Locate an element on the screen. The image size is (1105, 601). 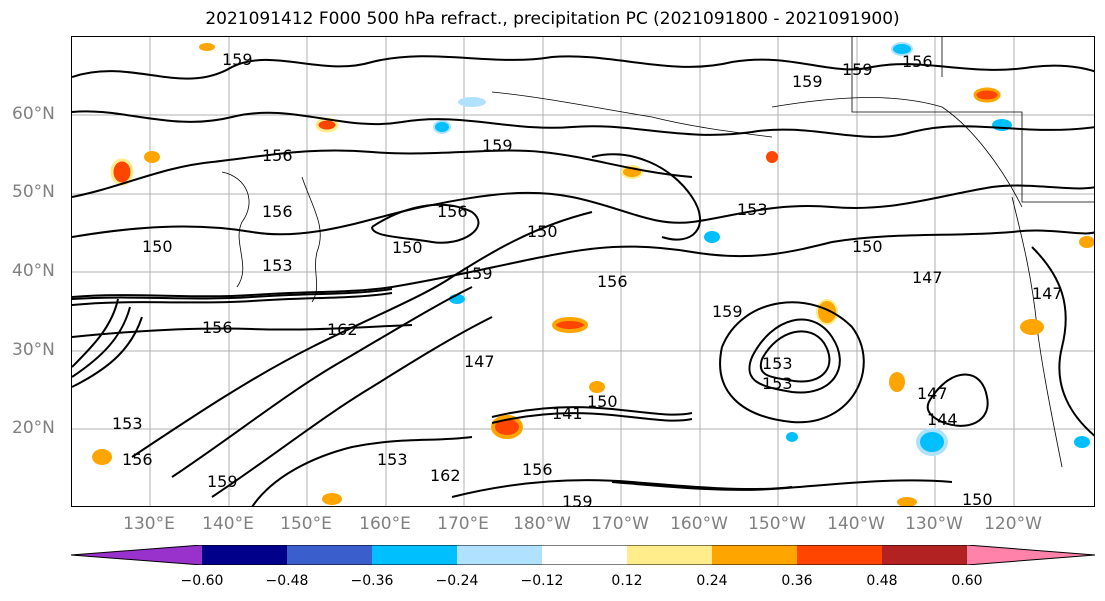
lat-label-30n: 30°N is located at coordinates (33, 350).